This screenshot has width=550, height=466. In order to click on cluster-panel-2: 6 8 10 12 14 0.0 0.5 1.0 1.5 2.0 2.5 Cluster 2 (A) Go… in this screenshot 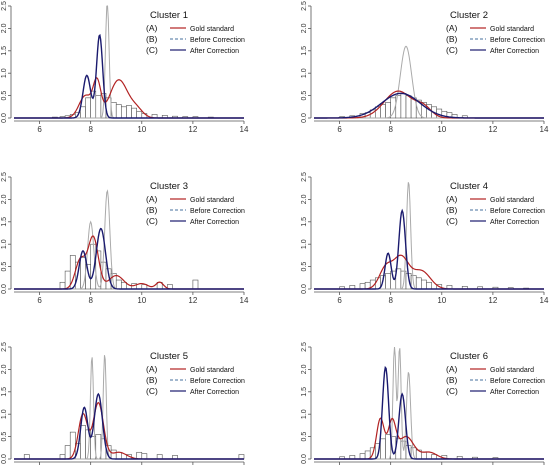, I will do `click(425, 67)`.